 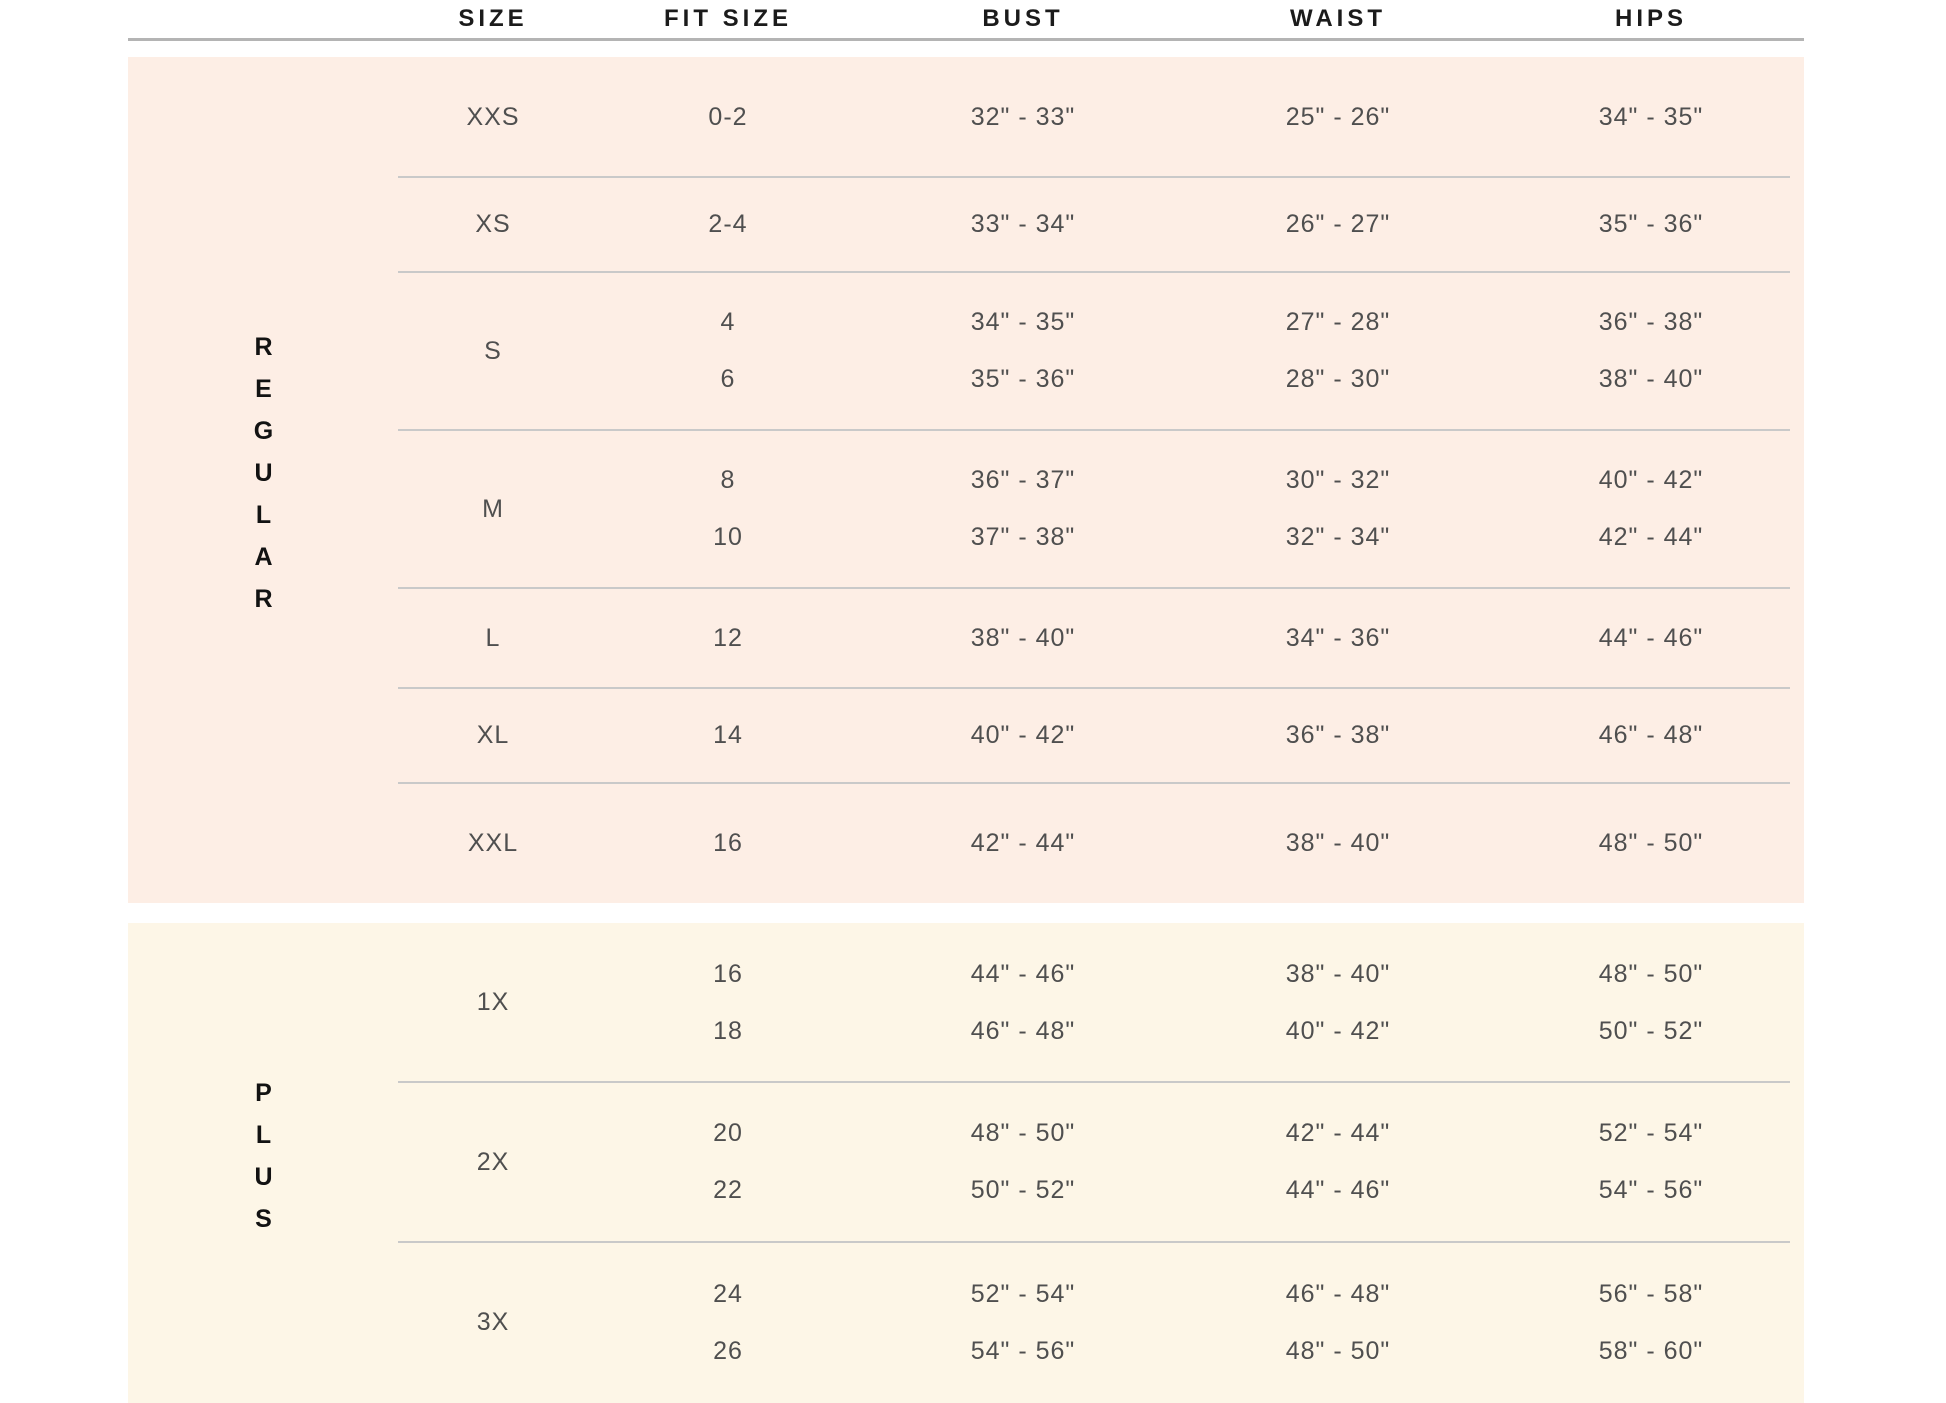 I want to click on bust-cell: 42" - 44", so click(x=1023, y=843).